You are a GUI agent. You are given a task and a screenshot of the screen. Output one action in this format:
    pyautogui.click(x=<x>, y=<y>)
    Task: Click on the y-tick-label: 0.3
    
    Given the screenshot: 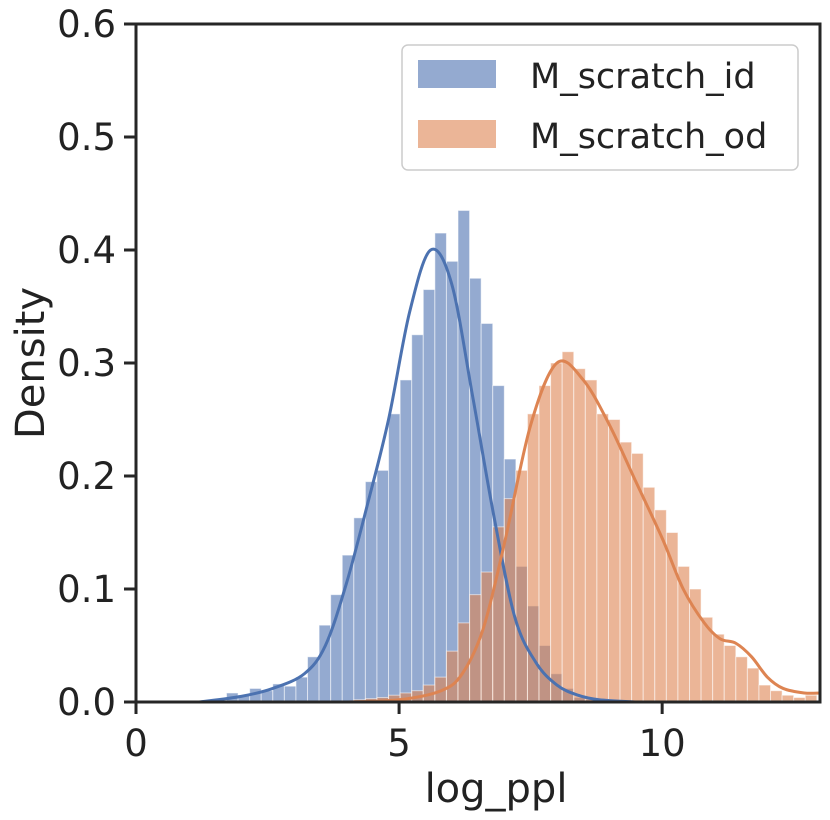 What is the action you would take?
    pyautogui.click(x=86, y=363)
    